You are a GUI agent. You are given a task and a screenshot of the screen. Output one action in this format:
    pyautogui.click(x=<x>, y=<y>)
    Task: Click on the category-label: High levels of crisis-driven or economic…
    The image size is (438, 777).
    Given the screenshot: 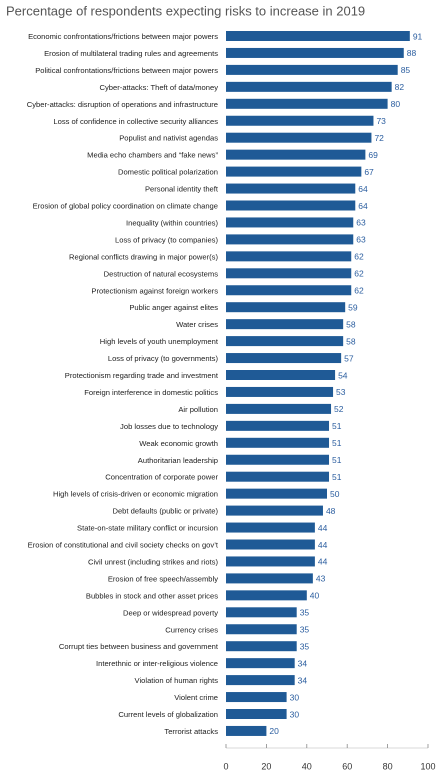 What is the action you would take?
    pyautogui.click(x=135, y=494)
    